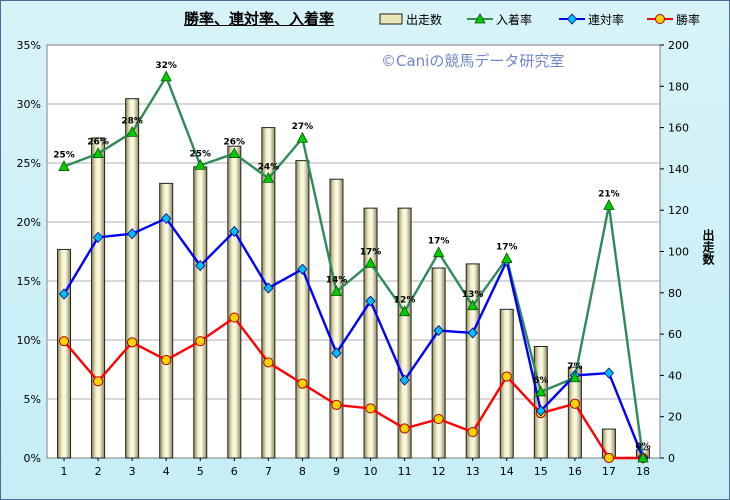  Describe the element at coordinates (336, 471) in the screenshot. I see `x-tick-label: 9` at that location.